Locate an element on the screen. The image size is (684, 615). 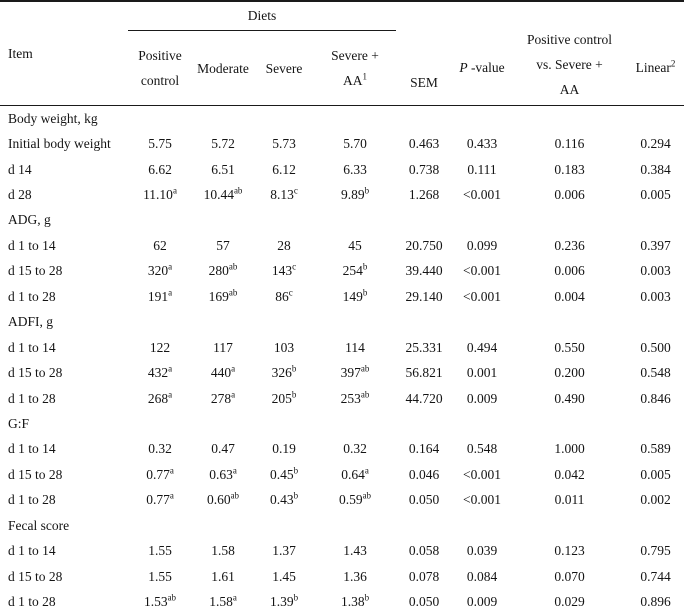
col-header-severe: Severe is located at coordinates (284, 68).